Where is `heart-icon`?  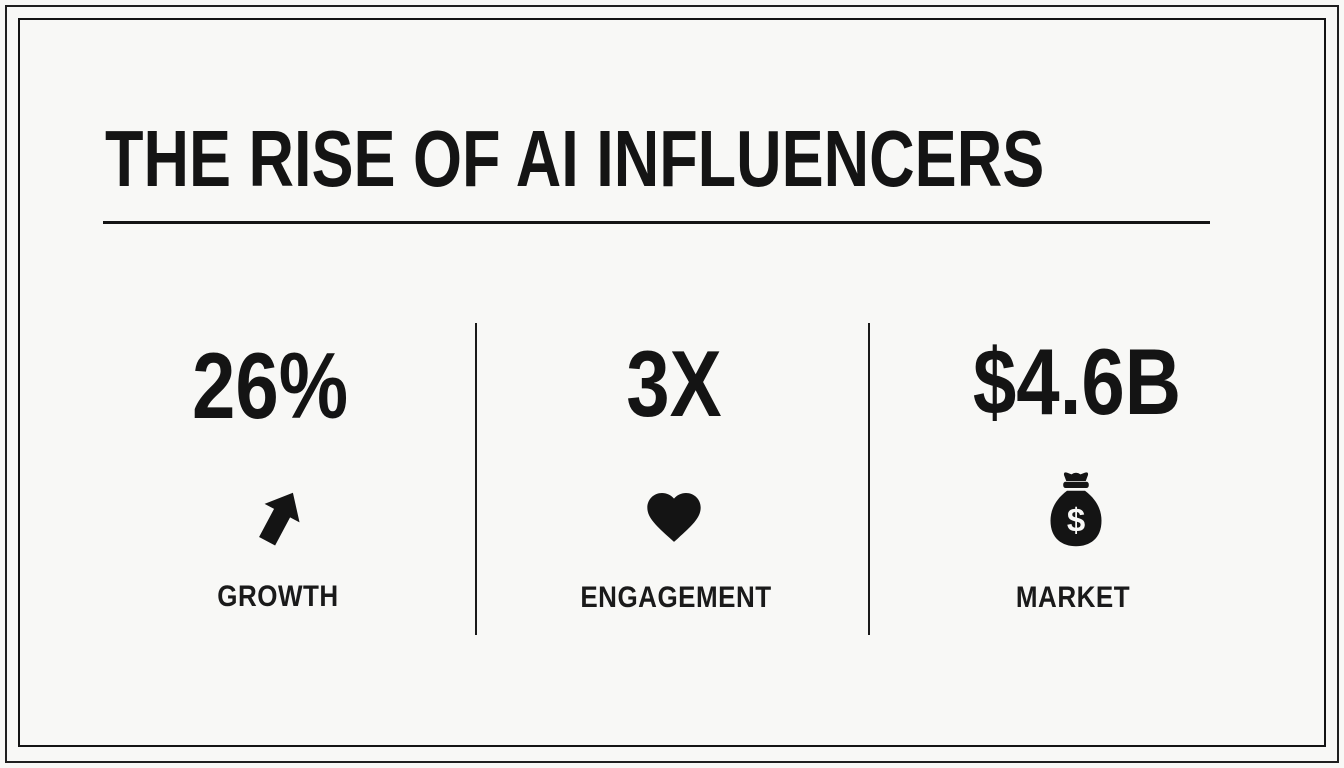
heart-icon is located at coordinates (674, 517).